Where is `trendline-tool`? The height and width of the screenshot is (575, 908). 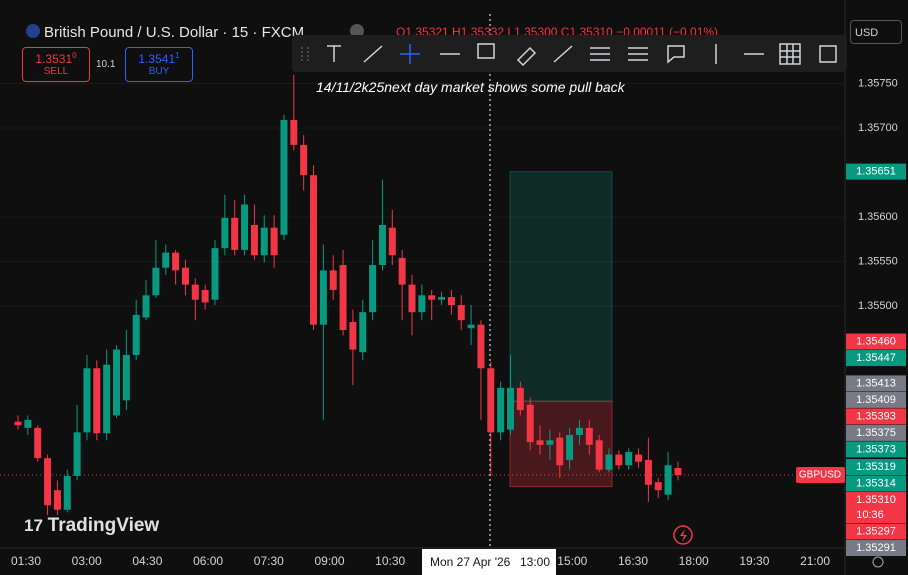
trendline-tool is located at coordinates (373, 54).